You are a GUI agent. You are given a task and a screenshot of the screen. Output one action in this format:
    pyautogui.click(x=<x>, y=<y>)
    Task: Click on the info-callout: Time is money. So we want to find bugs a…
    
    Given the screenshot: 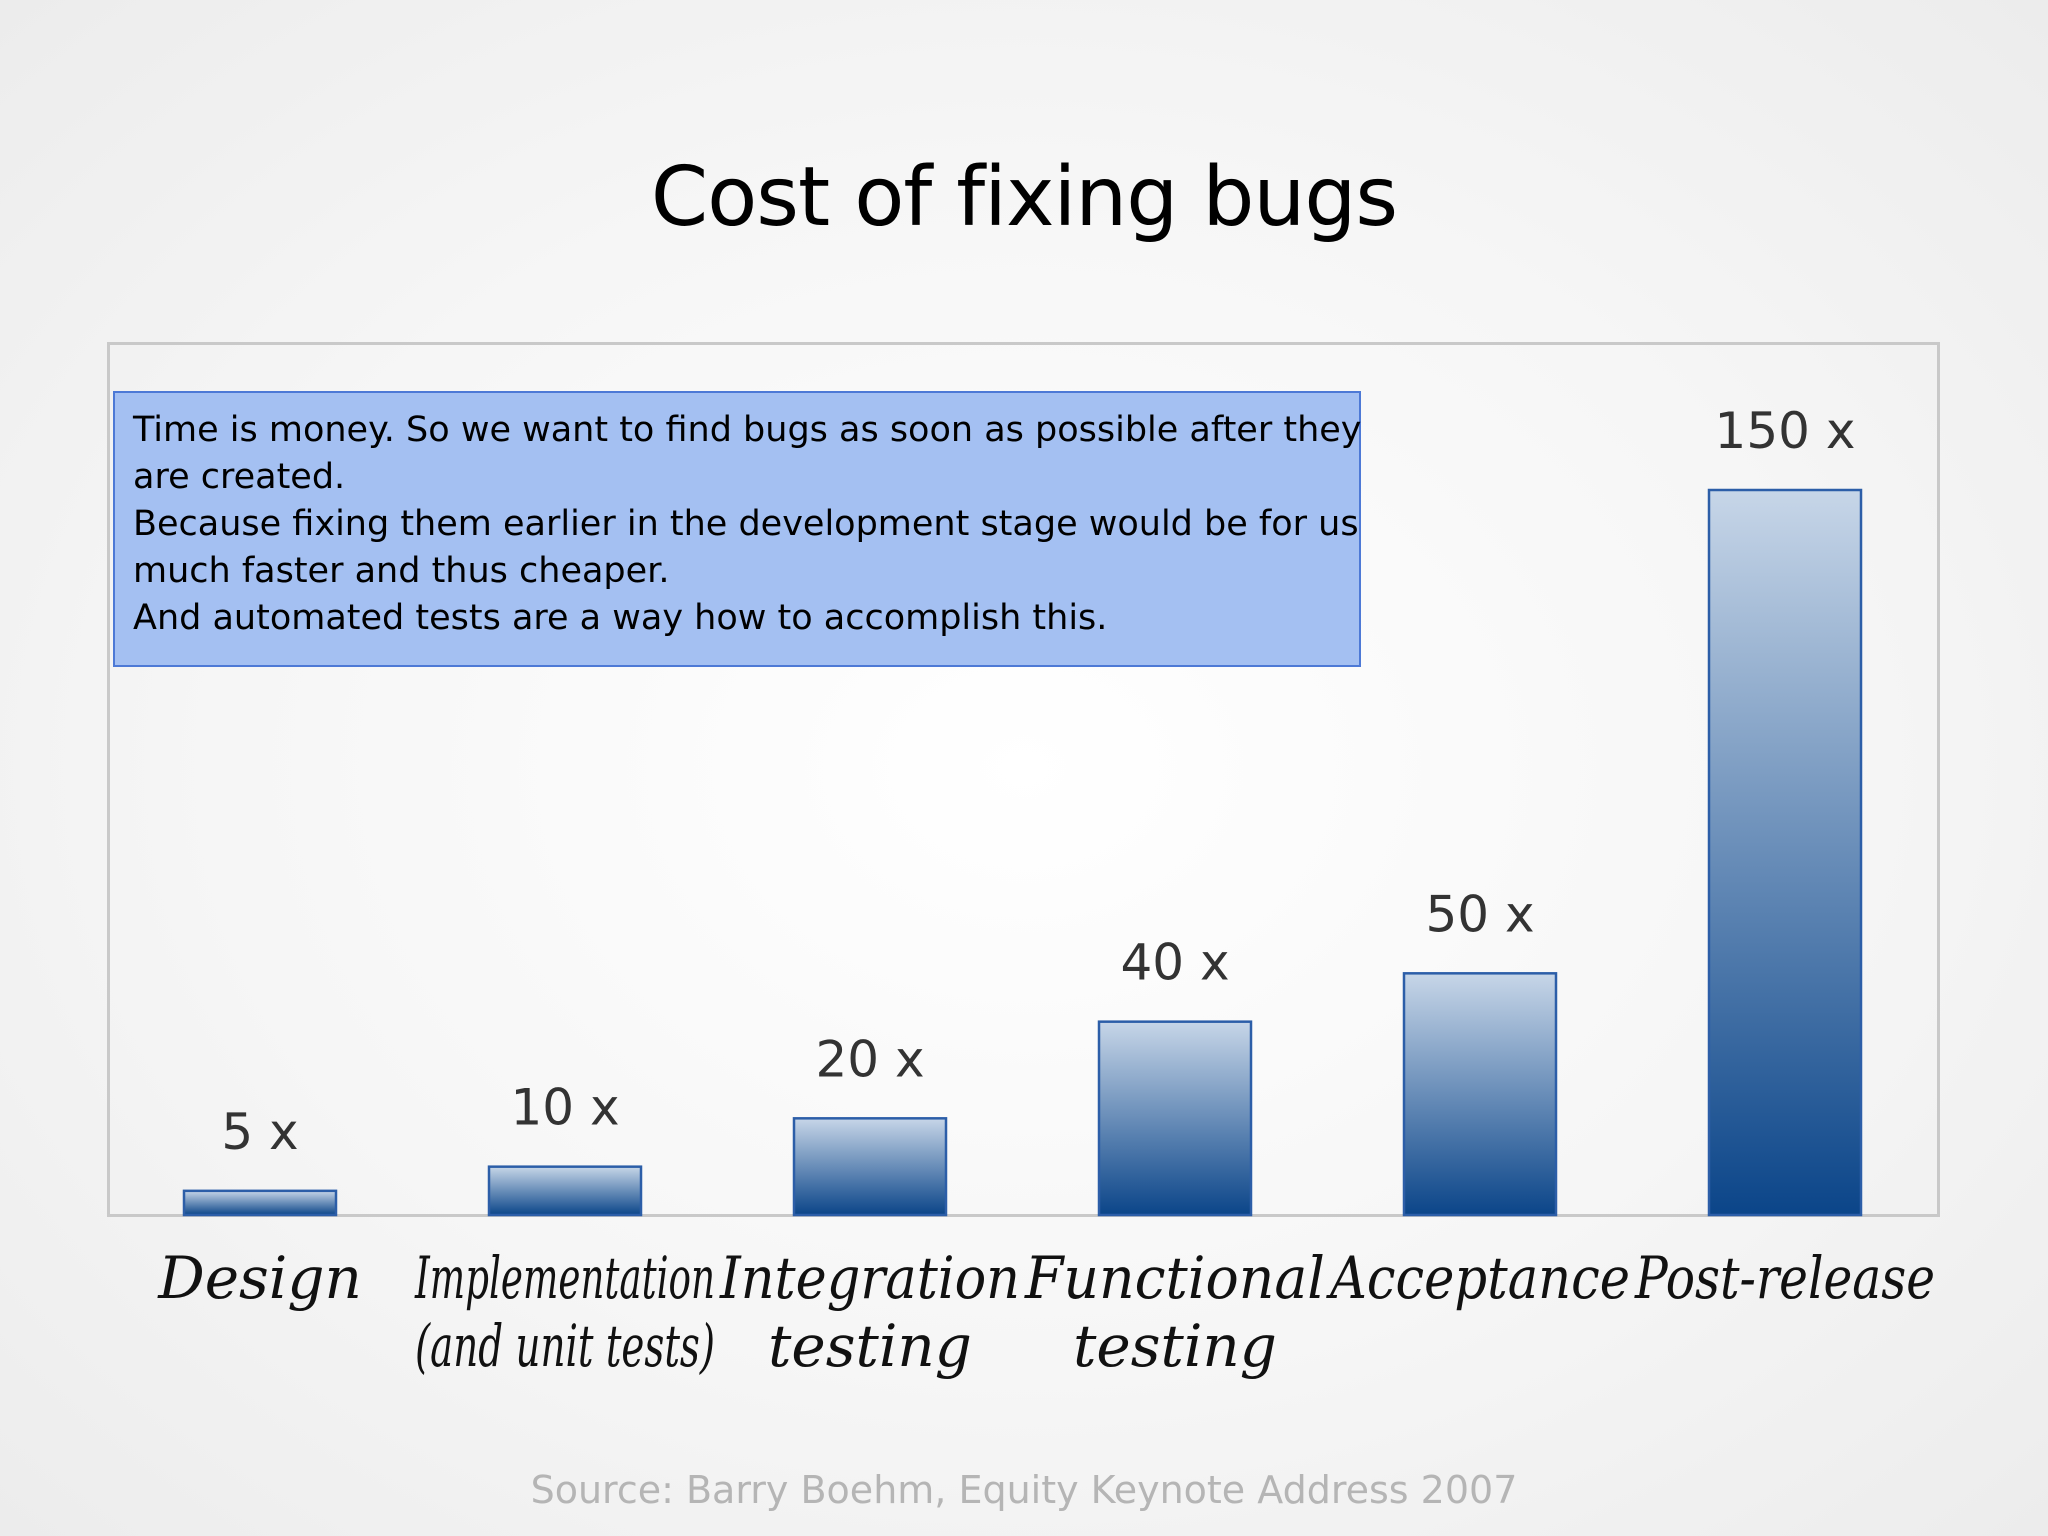 What is the action you would take?
    pyautogui.click(x=737, y=529)
    